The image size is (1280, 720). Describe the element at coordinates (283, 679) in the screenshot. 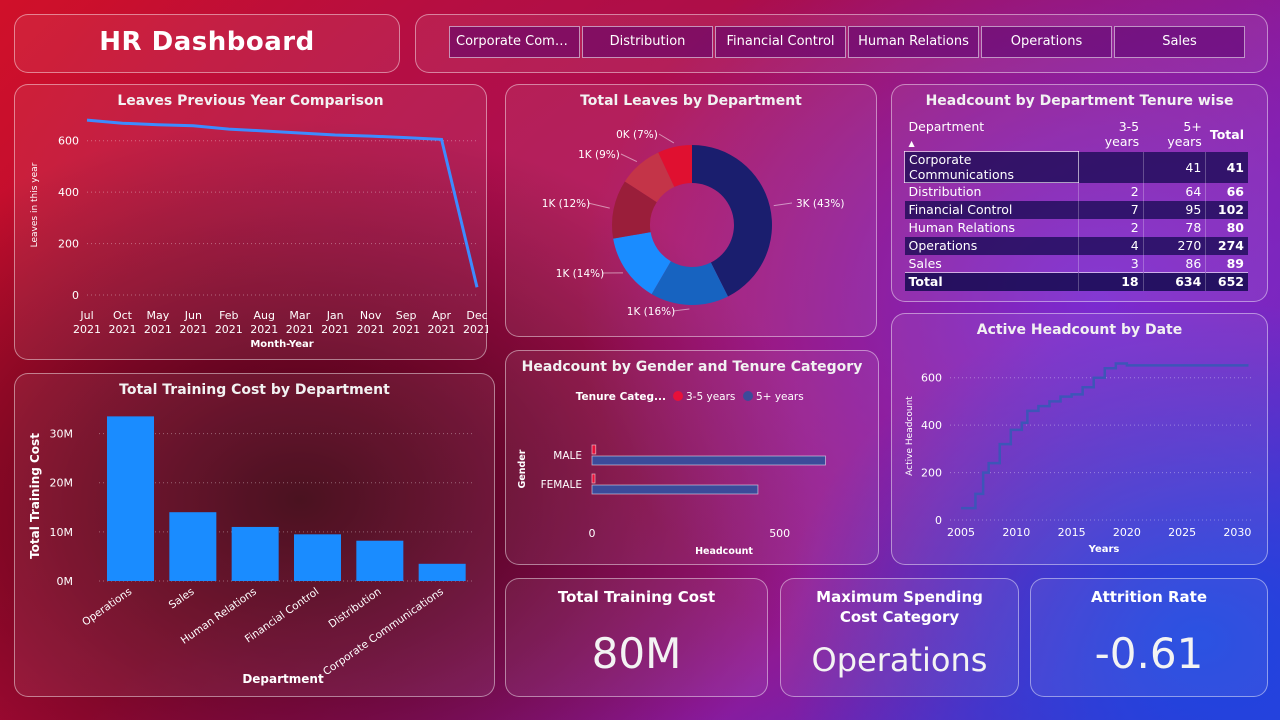

I see `x-axis-label: Department` at that location.